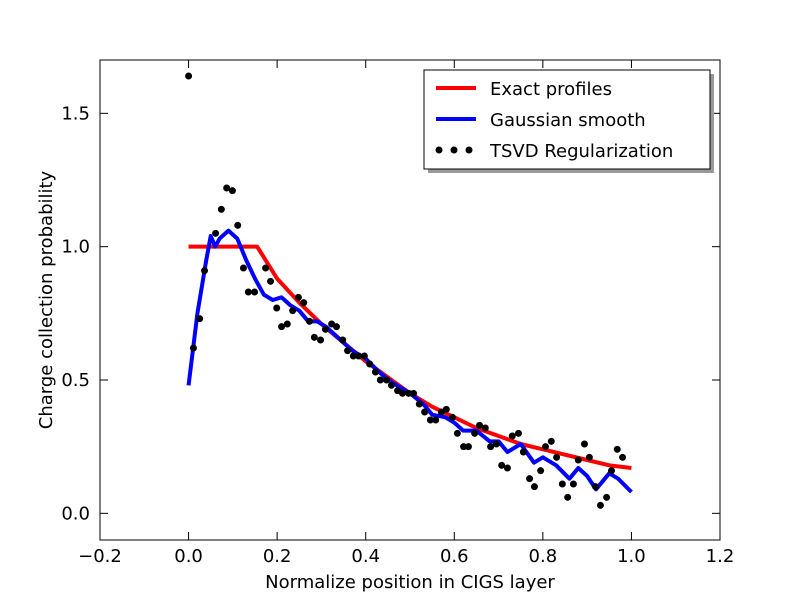 The image size is (800, 600). Describe the element at coordinates (454, 556) in the screenshot. I see `x-tick-label: 0.6` at that location.